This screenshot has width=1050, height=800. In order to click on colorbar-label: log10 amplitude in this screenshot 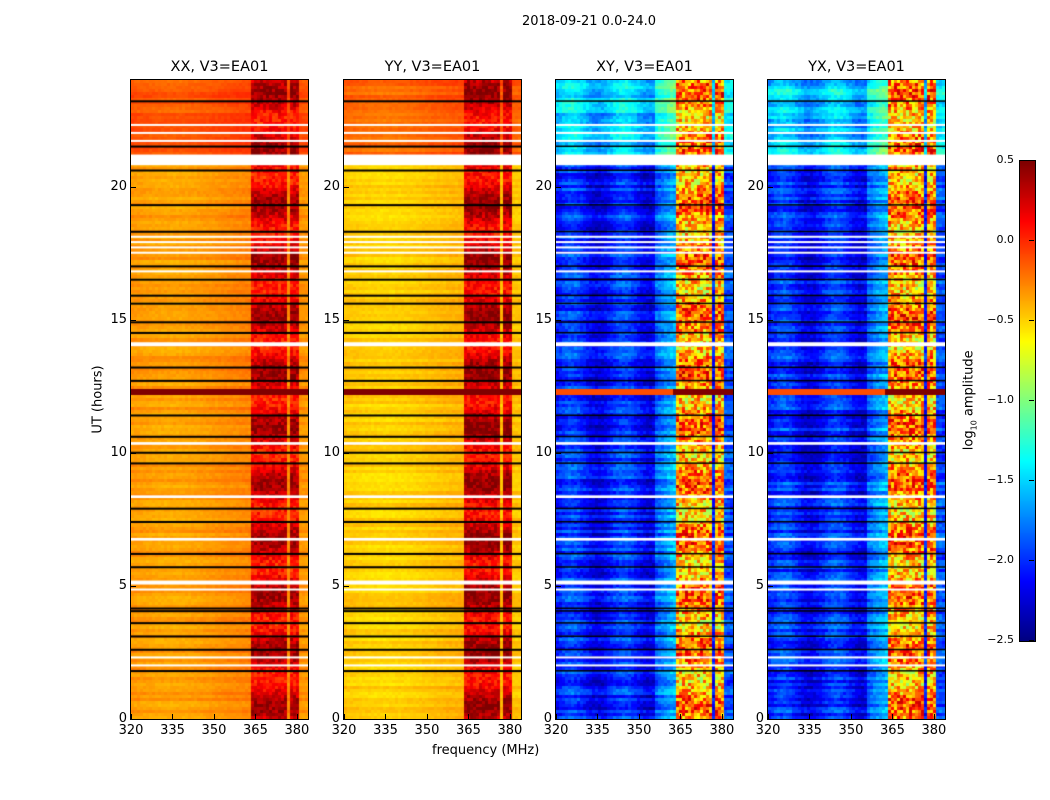, I will do `click(970, 400)`.